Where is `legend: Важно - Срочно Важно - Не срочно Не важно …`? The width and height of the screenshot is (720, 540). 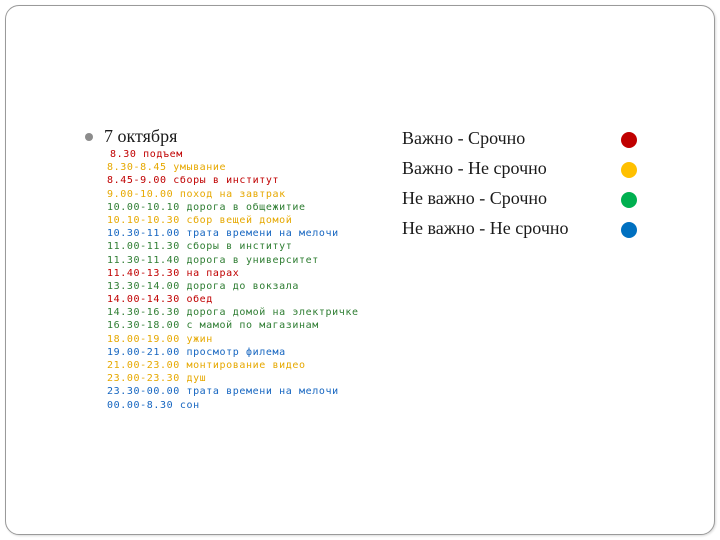
legend: Важно - Срочно Важно - Не срочно Не важно … is located at coordinates (485, 183).